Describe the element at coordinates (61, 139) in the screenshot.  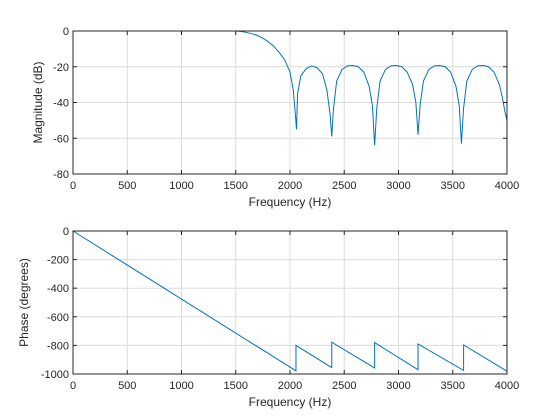
I see `y-tick-label: -60` at that location.